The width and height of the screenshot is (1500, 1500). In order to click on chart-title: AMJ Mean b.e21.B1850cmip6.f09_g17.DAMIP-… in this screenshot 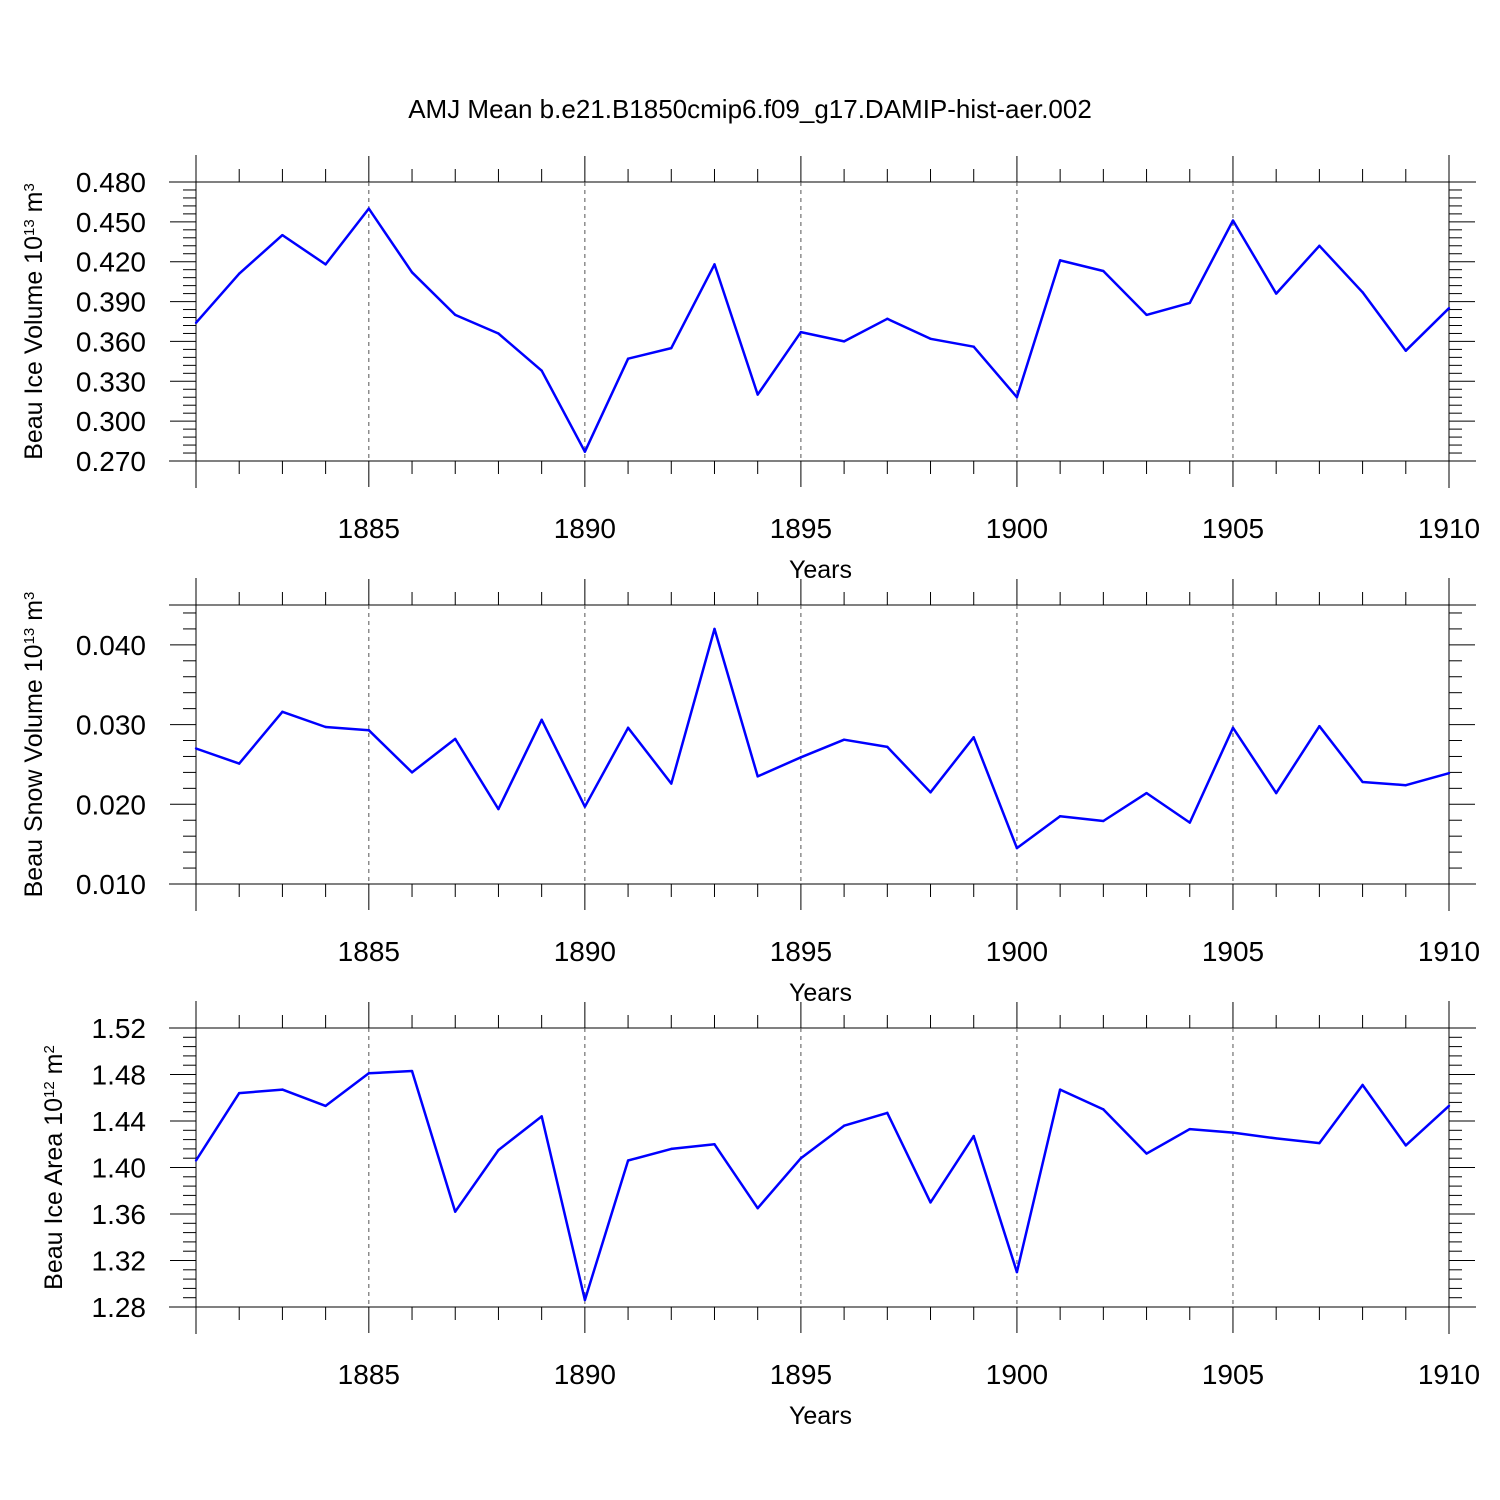, I will do `click(750, 109)`.